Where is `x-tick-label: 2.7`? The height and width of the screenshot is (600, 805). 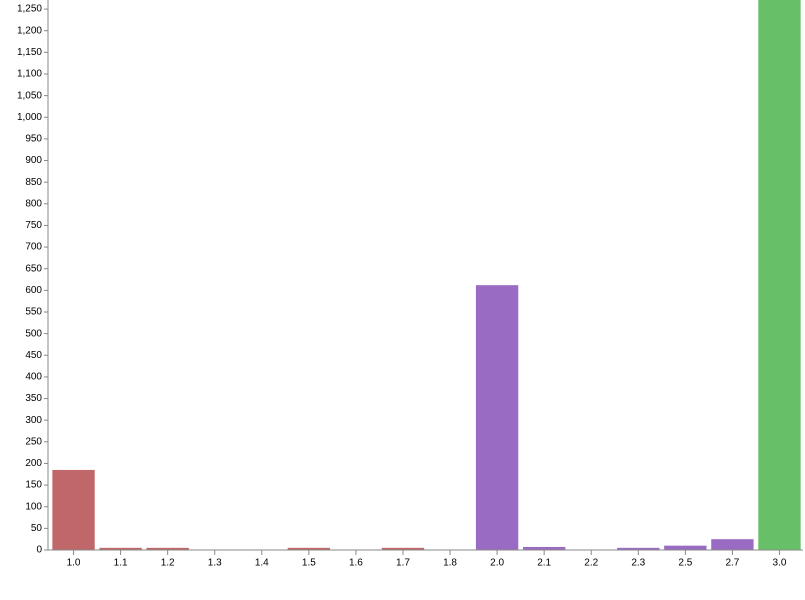
x-tick-label: 2.7 is located at coordinates (732, 563).